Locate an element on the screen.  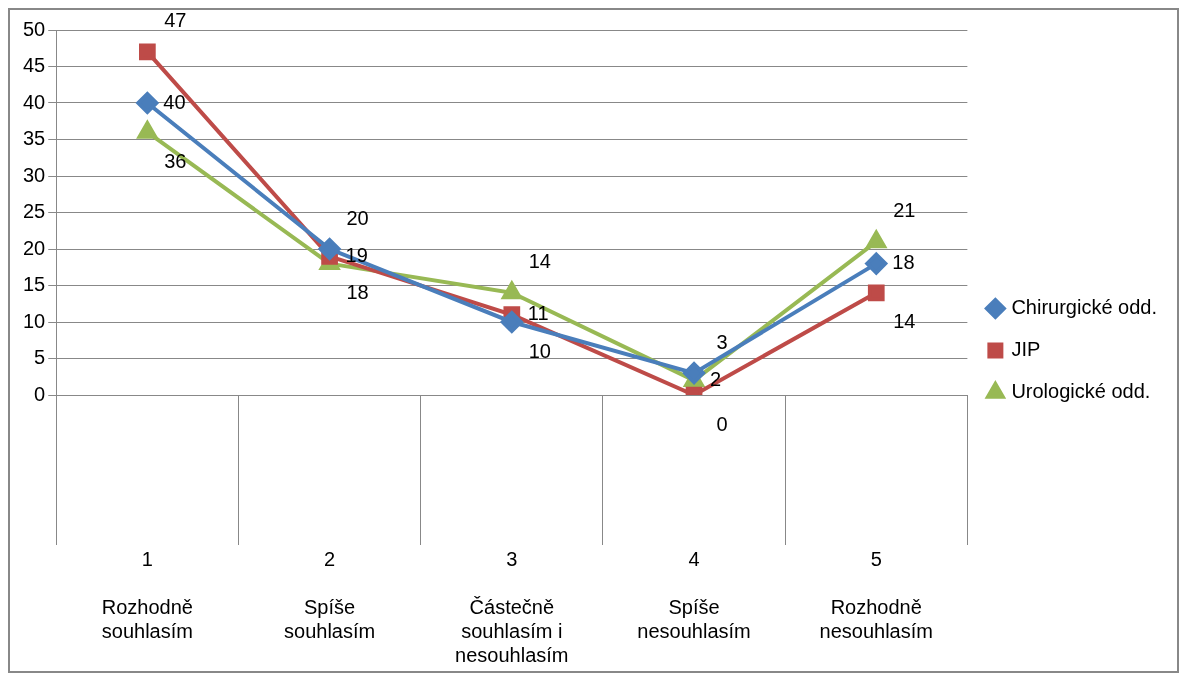
data-label: 36 is located at coordinates (175, 160).